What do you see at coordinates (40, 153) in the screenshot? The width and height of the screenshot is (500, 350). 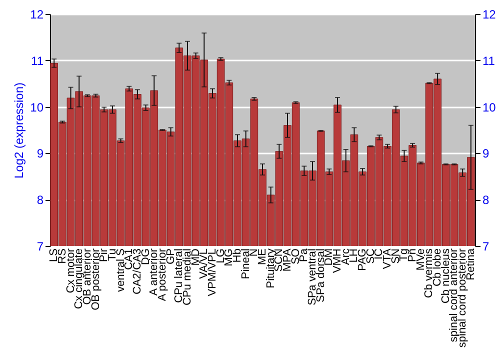 I see `y-tick-label: 9` at bounding box center [40, 153].